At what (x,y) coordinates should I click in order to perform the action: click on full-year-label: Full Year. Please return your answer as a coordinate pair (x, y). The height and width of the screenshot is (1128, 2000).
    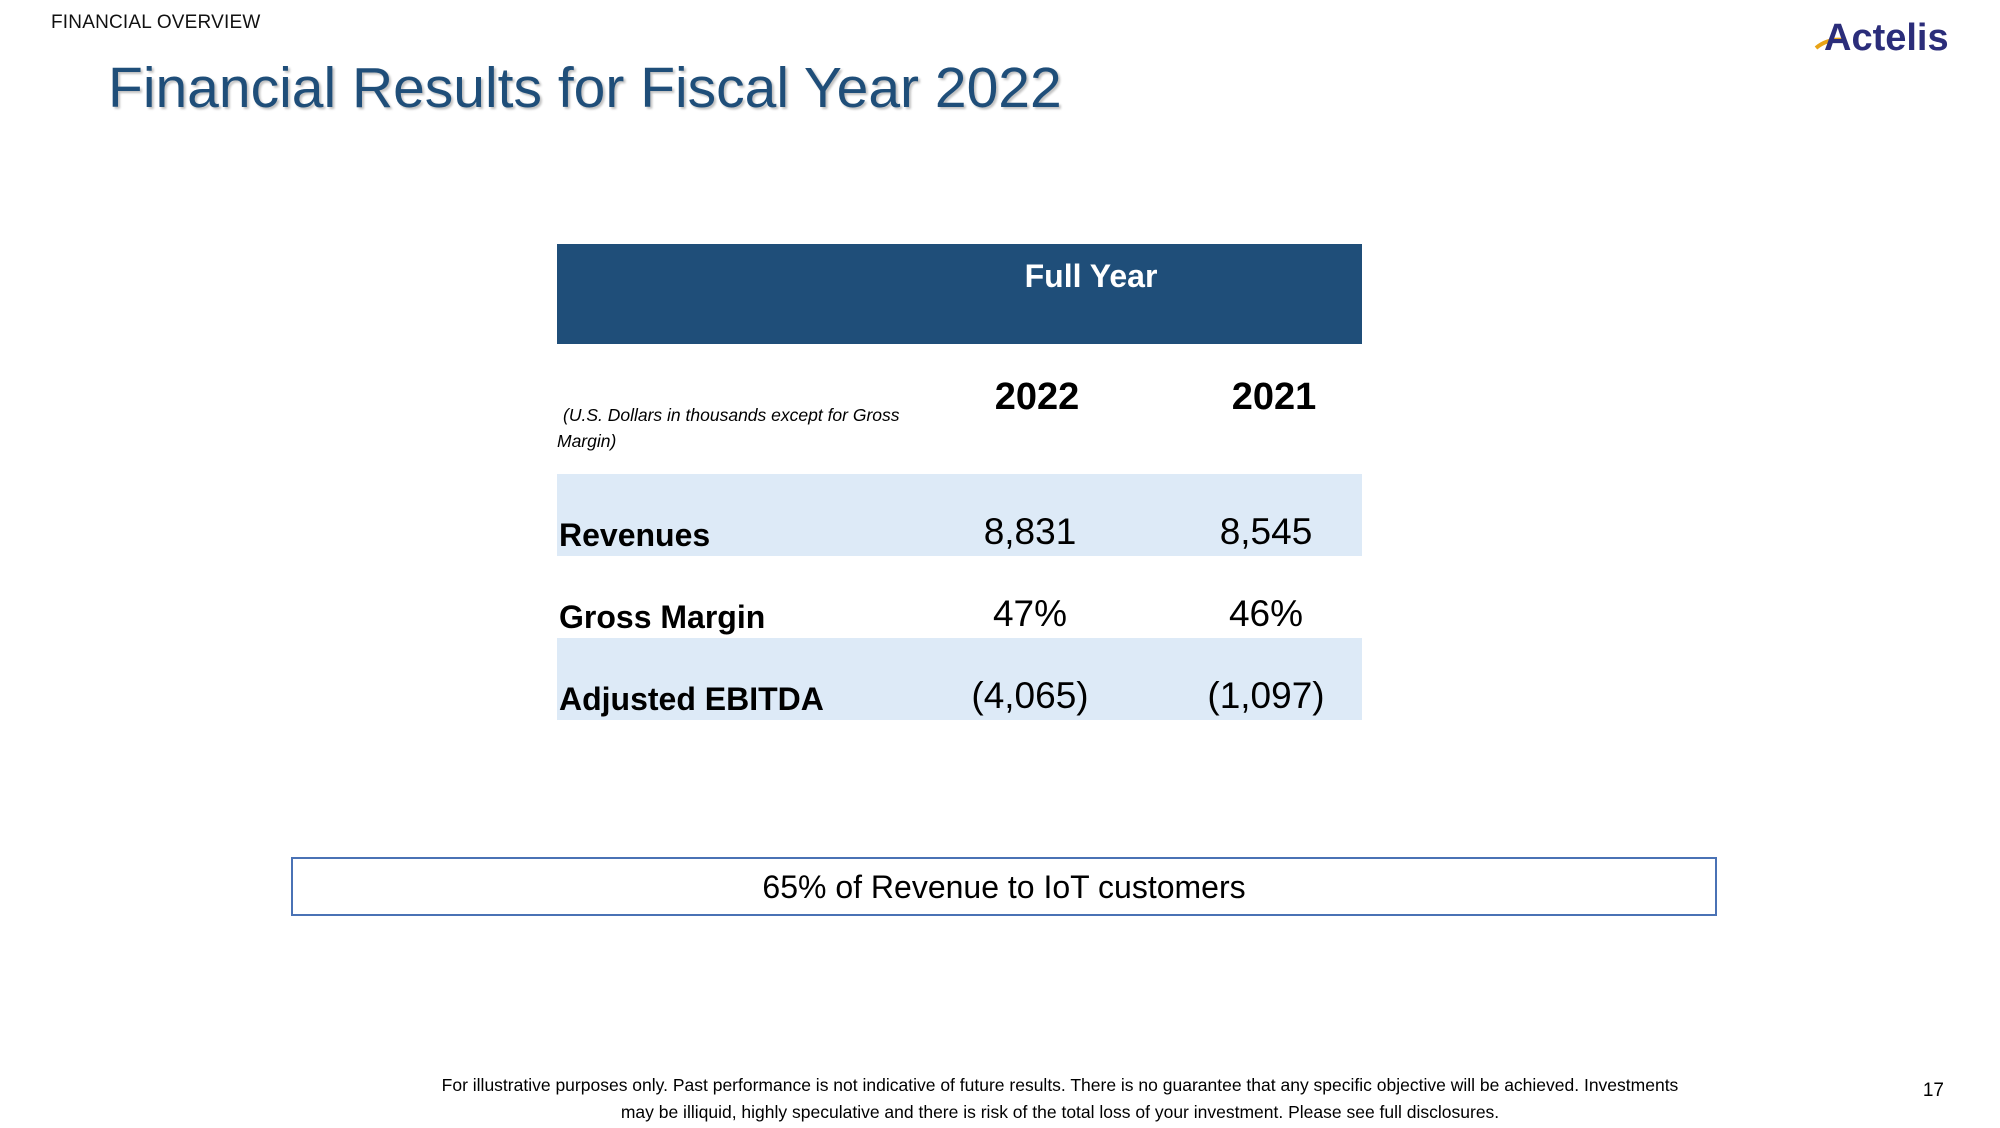
    Looking at the image, I should click on (1091, 276).